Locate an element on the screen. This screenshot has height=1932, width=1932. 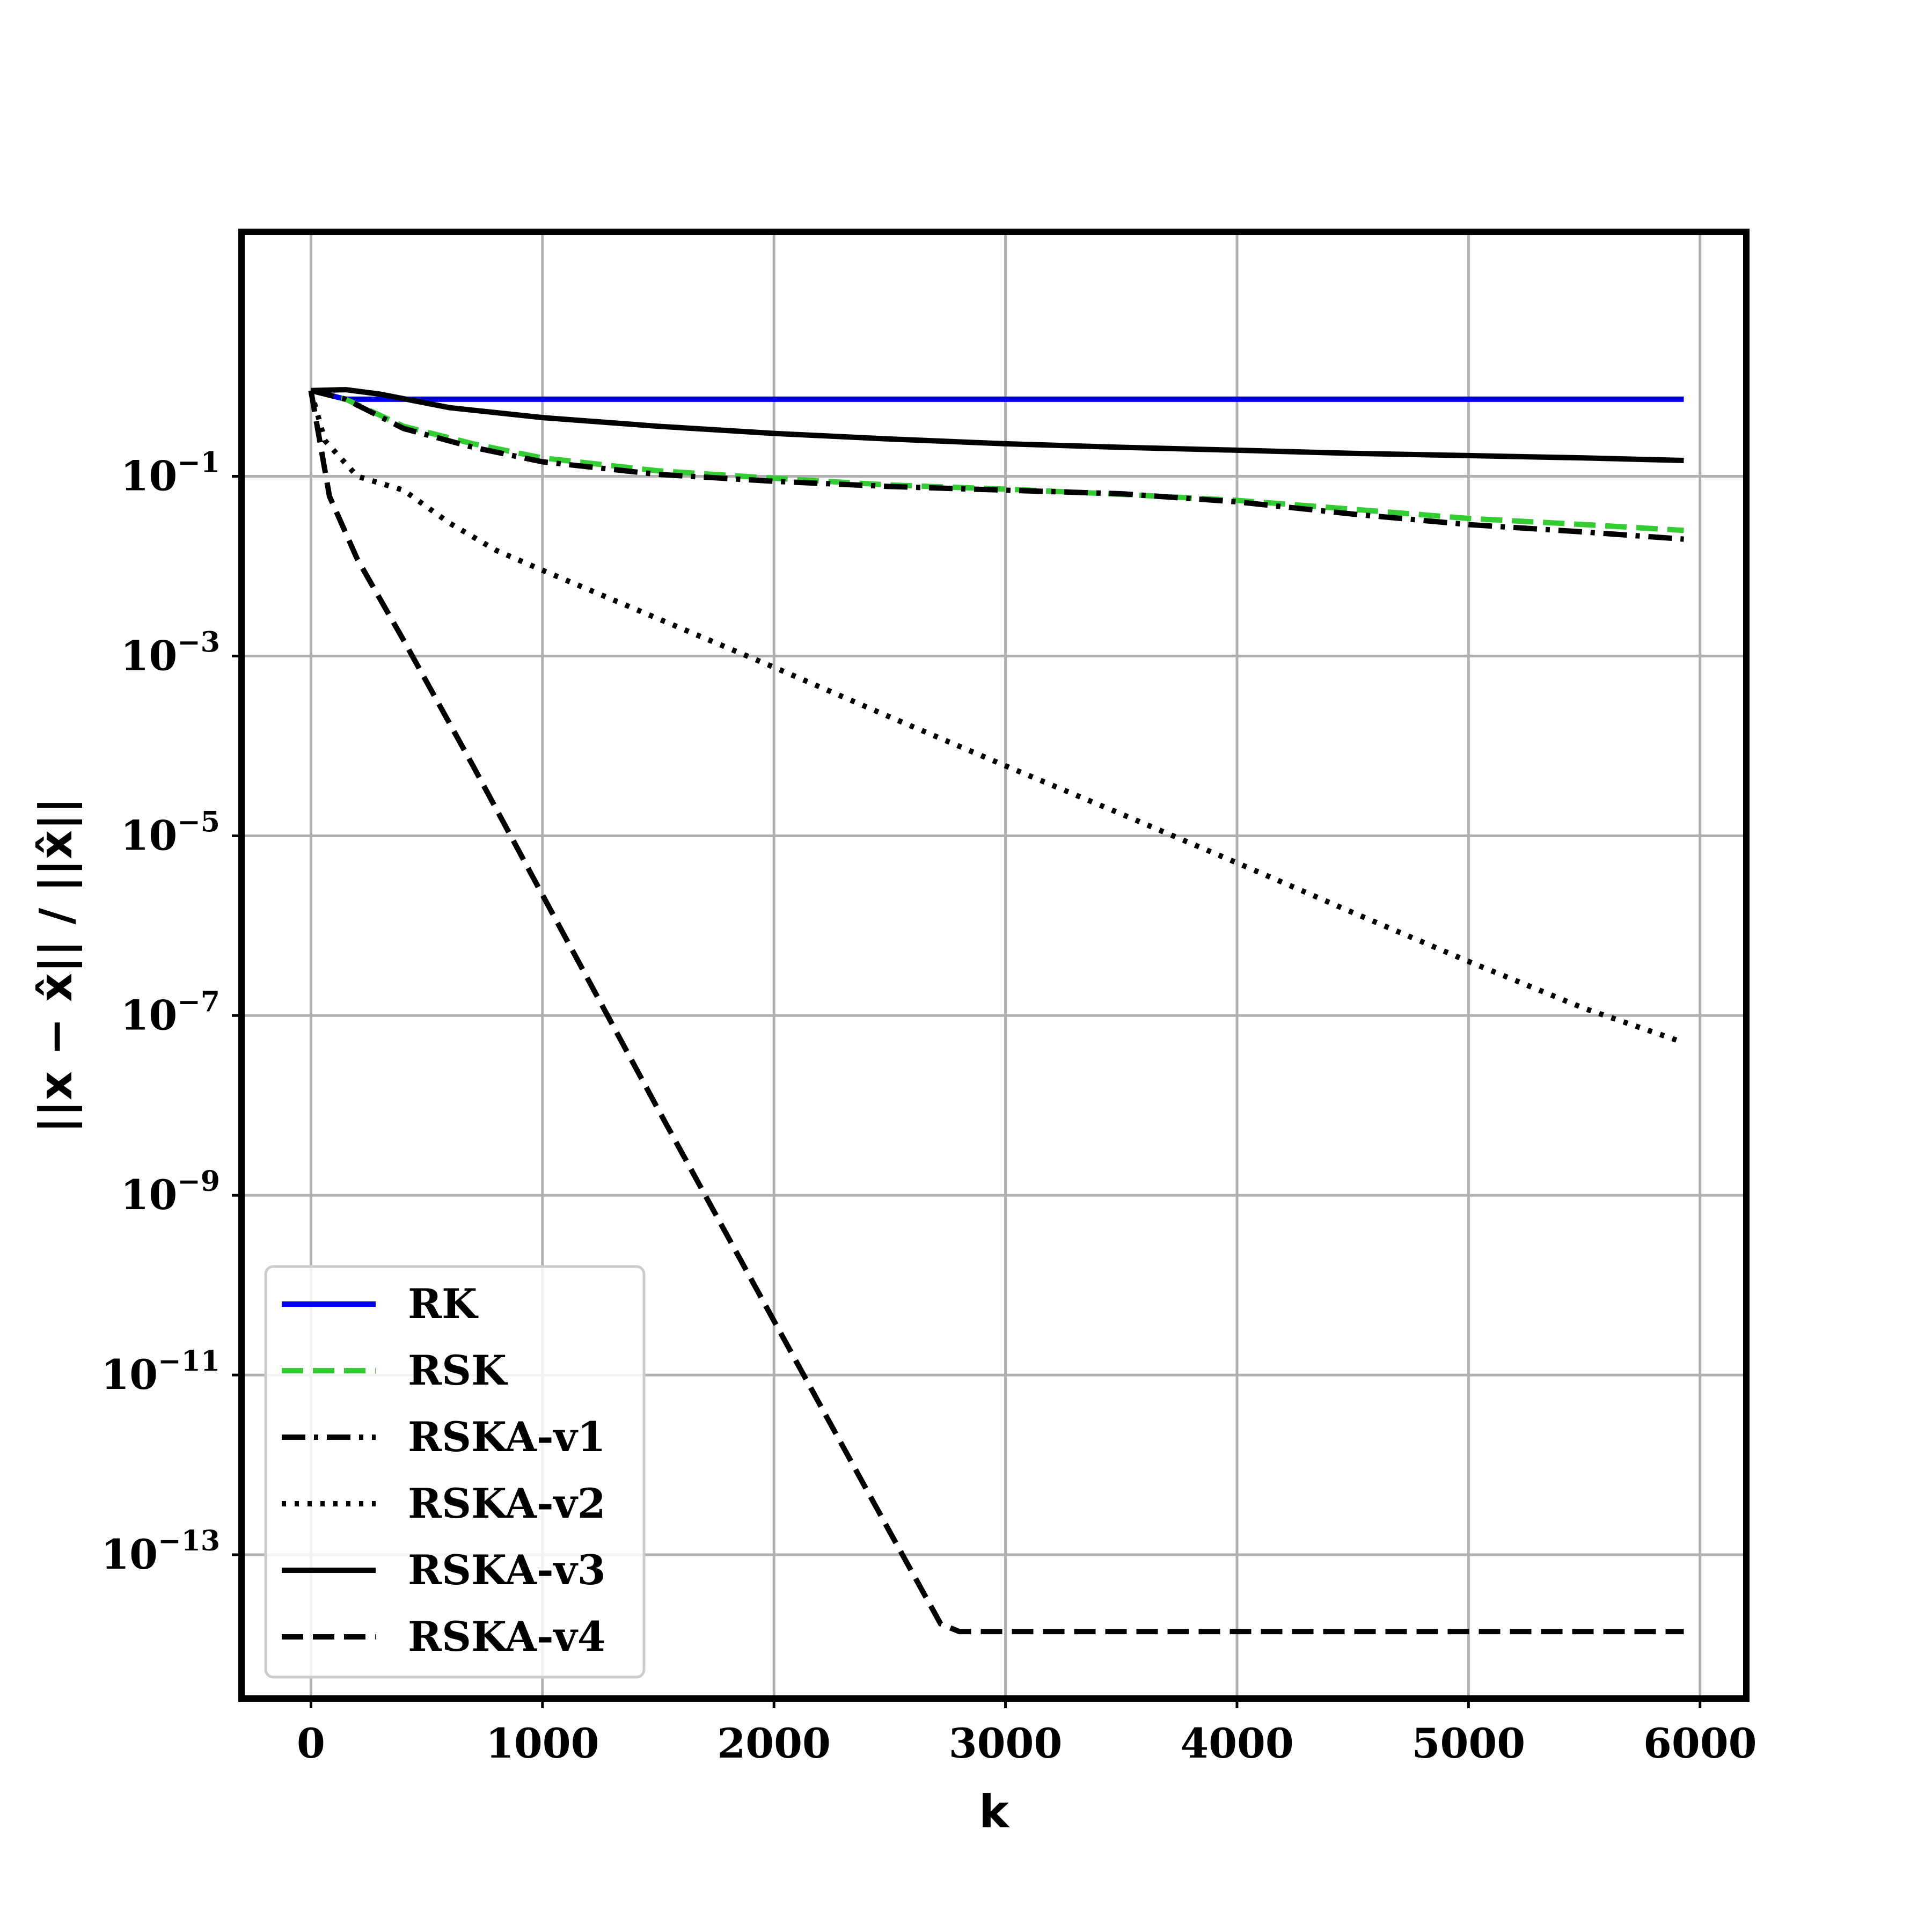
x-tick-label: 6000 is located at coordinates (1700, 1743).